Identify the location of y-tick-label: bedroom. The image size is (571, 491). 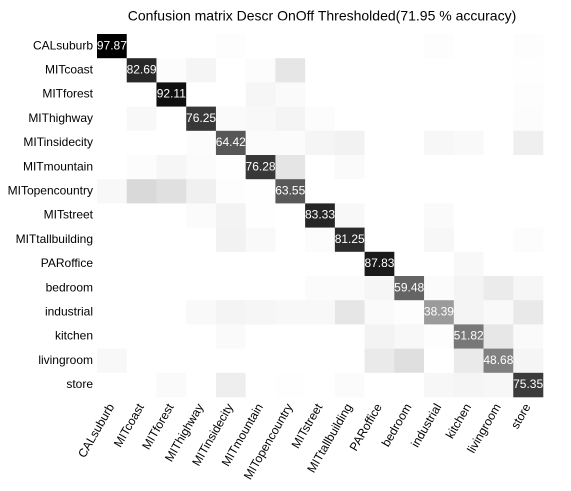
(69, 287).